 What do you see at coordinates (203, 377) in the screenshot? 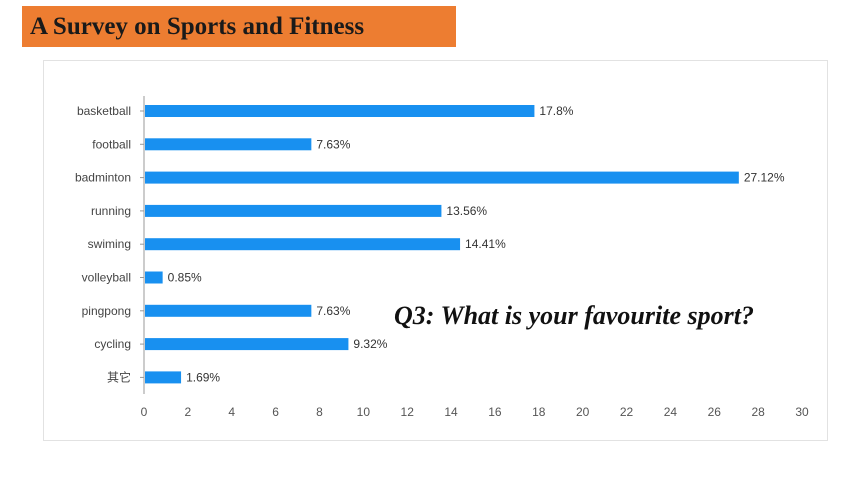
I see `value-label-8: 1.69%` at bounding box center [203, 377].